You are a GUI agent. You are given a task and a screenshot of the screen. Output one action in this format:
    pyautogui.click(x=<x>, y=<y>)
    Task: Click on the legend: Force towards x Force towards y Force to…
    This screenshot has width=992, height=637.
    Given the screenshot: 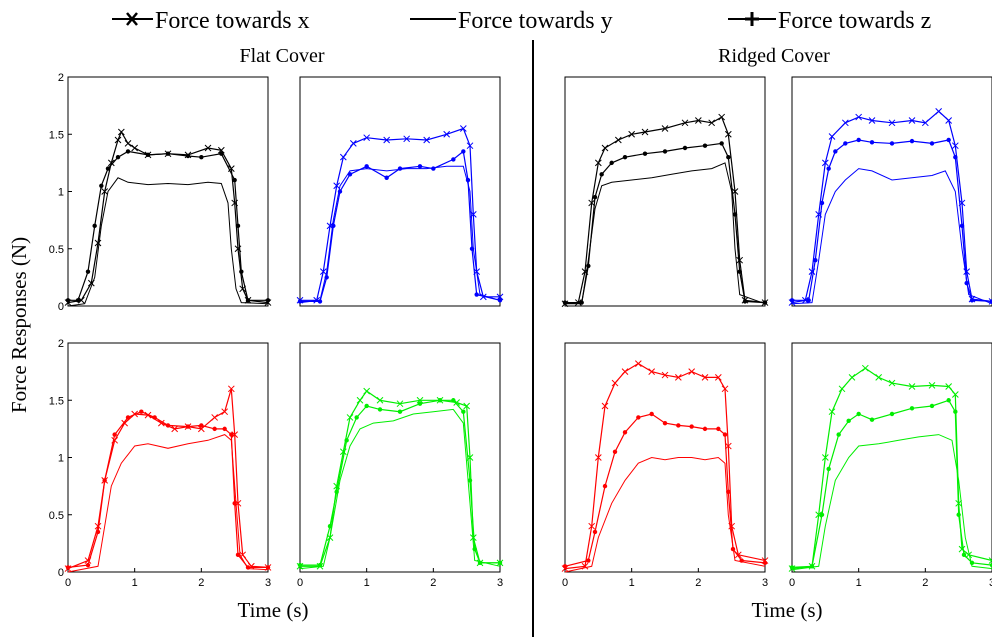 What is the action you would take?
    pyautogui.click(x=521, y=21)
    